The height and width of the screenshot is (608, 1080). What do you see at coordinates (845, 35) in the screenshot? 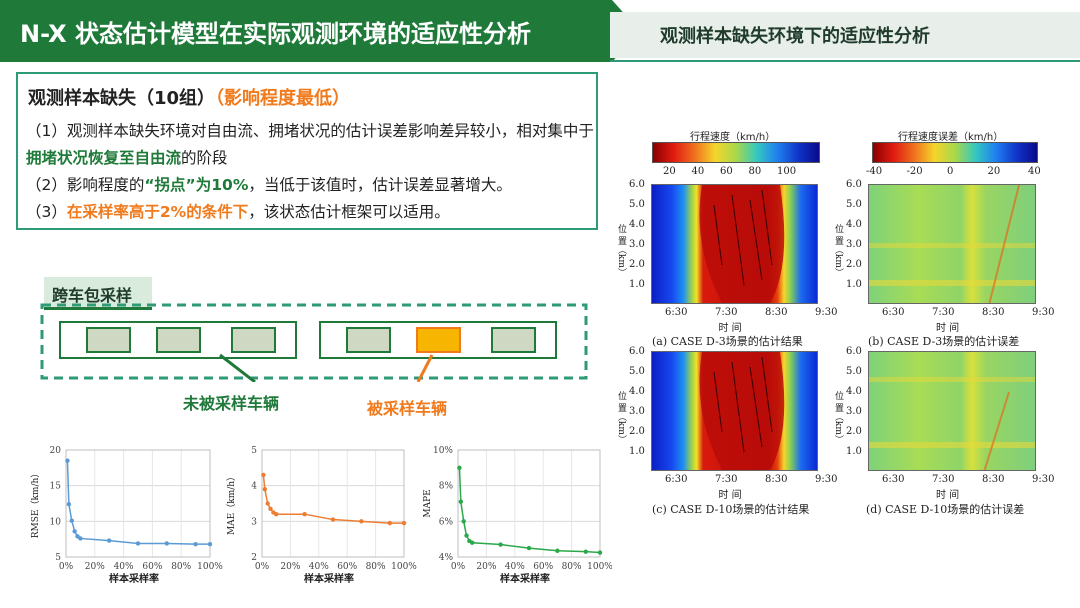
I see `subtitle-band` at bounding box center [845, 35].